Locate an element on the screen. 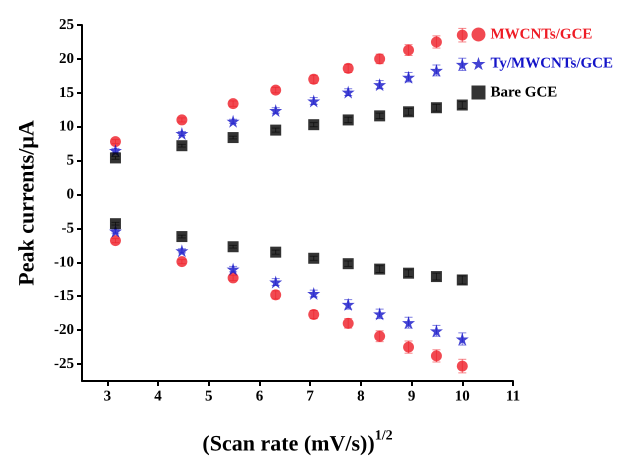  x-tick-label: 3 is located at coordinates (108, 396).